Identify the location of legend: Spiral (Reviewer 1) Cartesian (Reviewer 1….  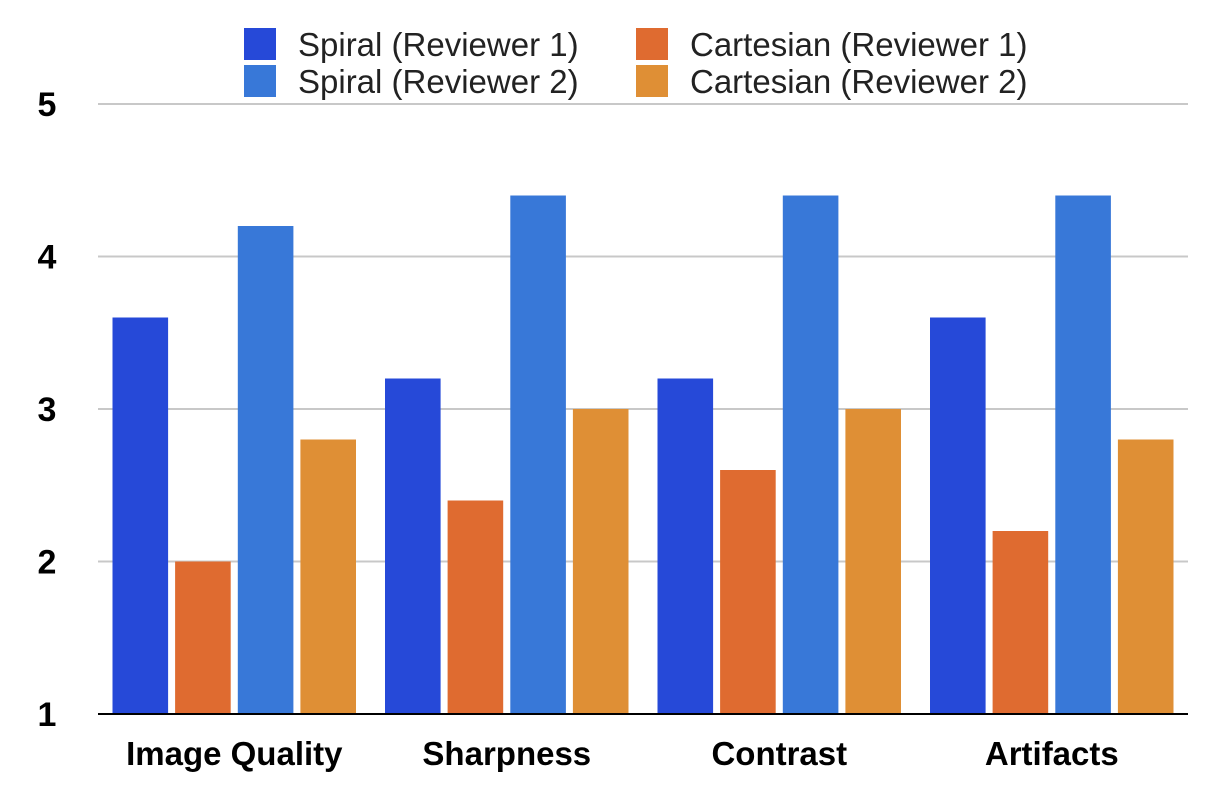
(635, 63).